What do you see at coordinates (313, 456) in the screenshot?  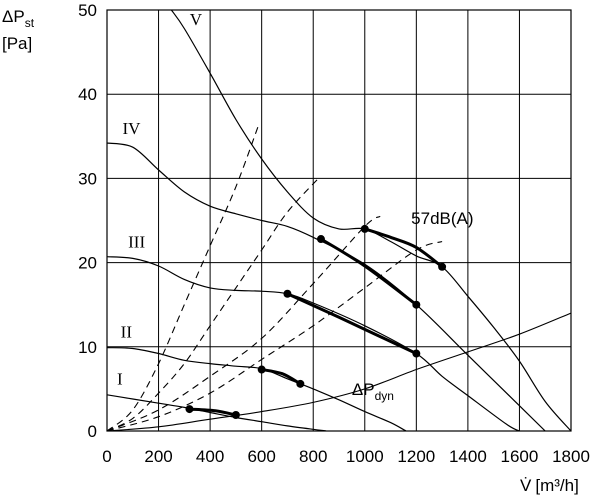 I see `x-tick-label: 800` at bounding box center [313, 456].